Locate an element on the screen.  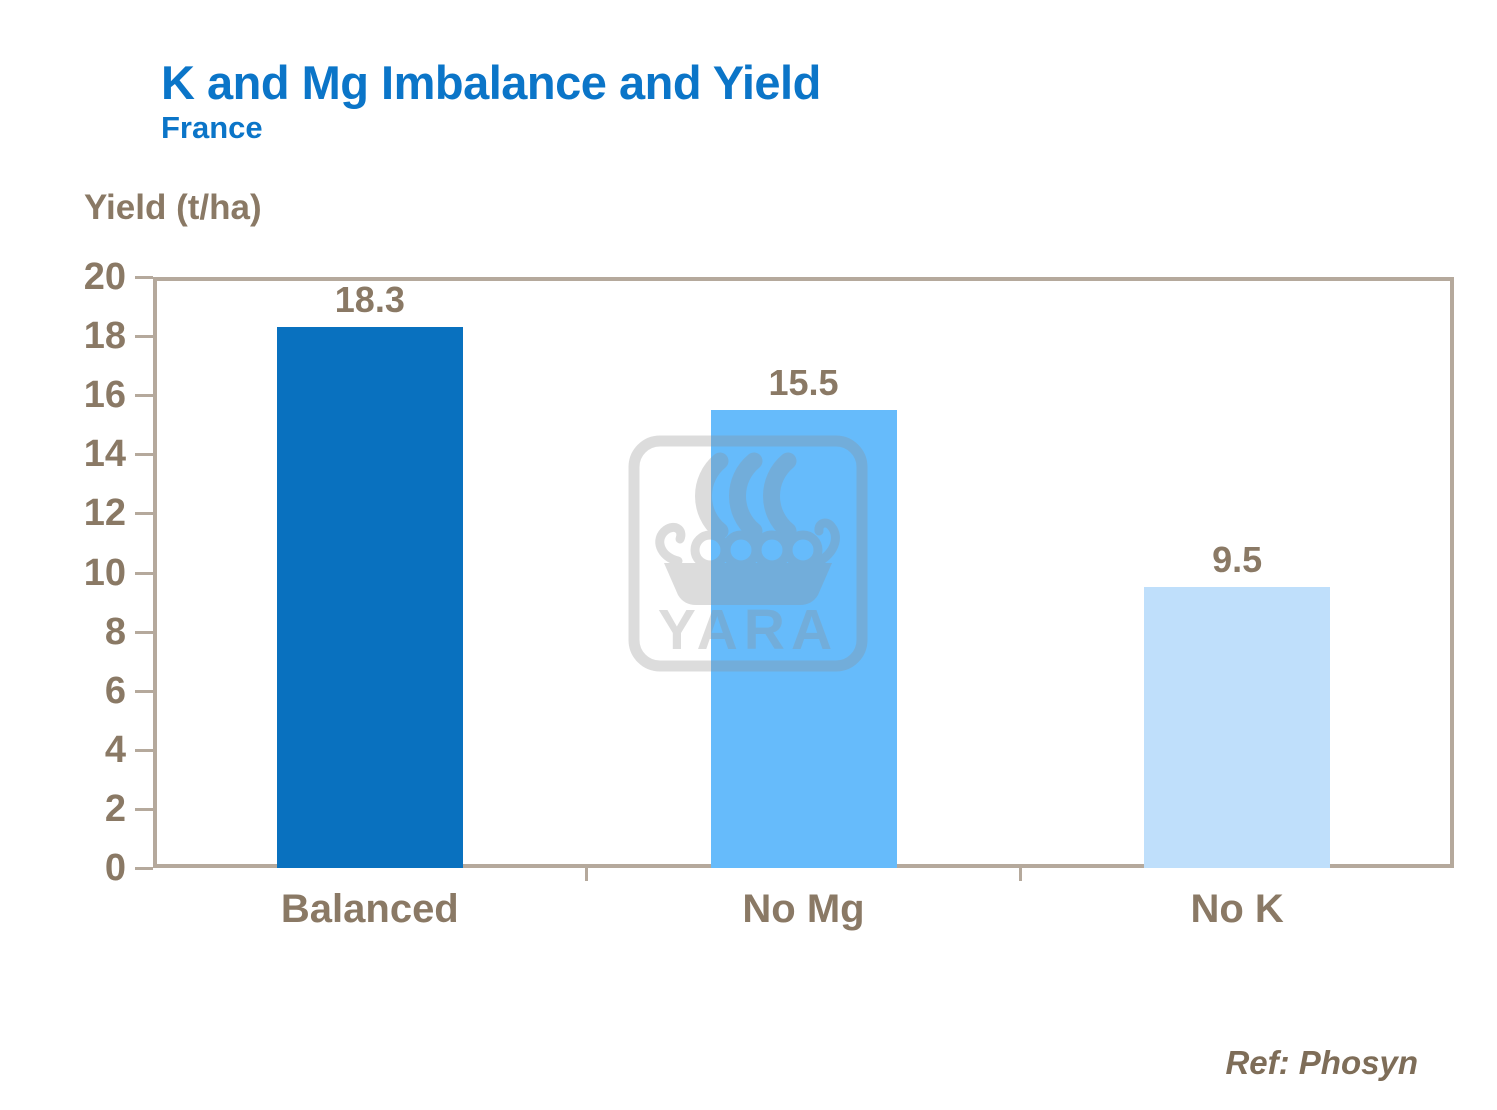
y-axis-tick-label: 10 is located at coordinates (104, 572).